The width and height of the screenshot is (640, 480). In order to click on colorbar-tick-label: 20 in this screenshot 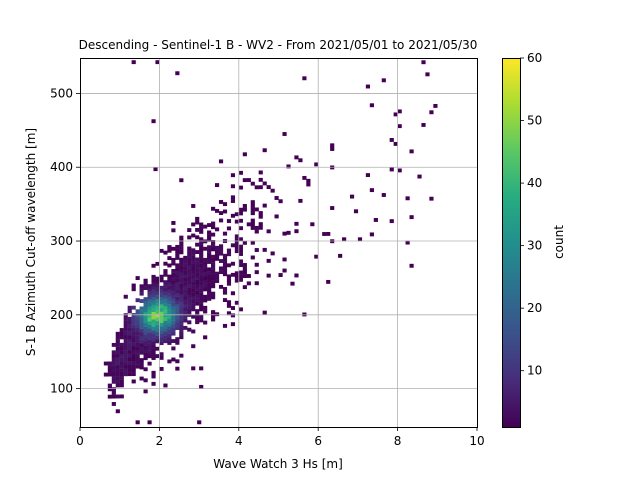, I will do `click(534, 308)`.